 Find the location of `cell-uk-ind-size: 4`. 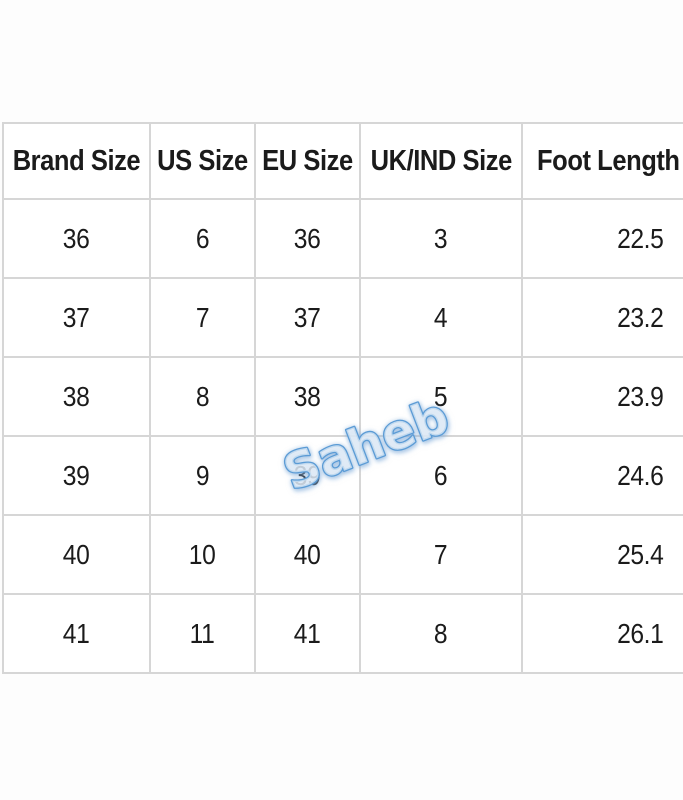

cell-uk-ind-size: 4 is located at coordinates (441, 317).